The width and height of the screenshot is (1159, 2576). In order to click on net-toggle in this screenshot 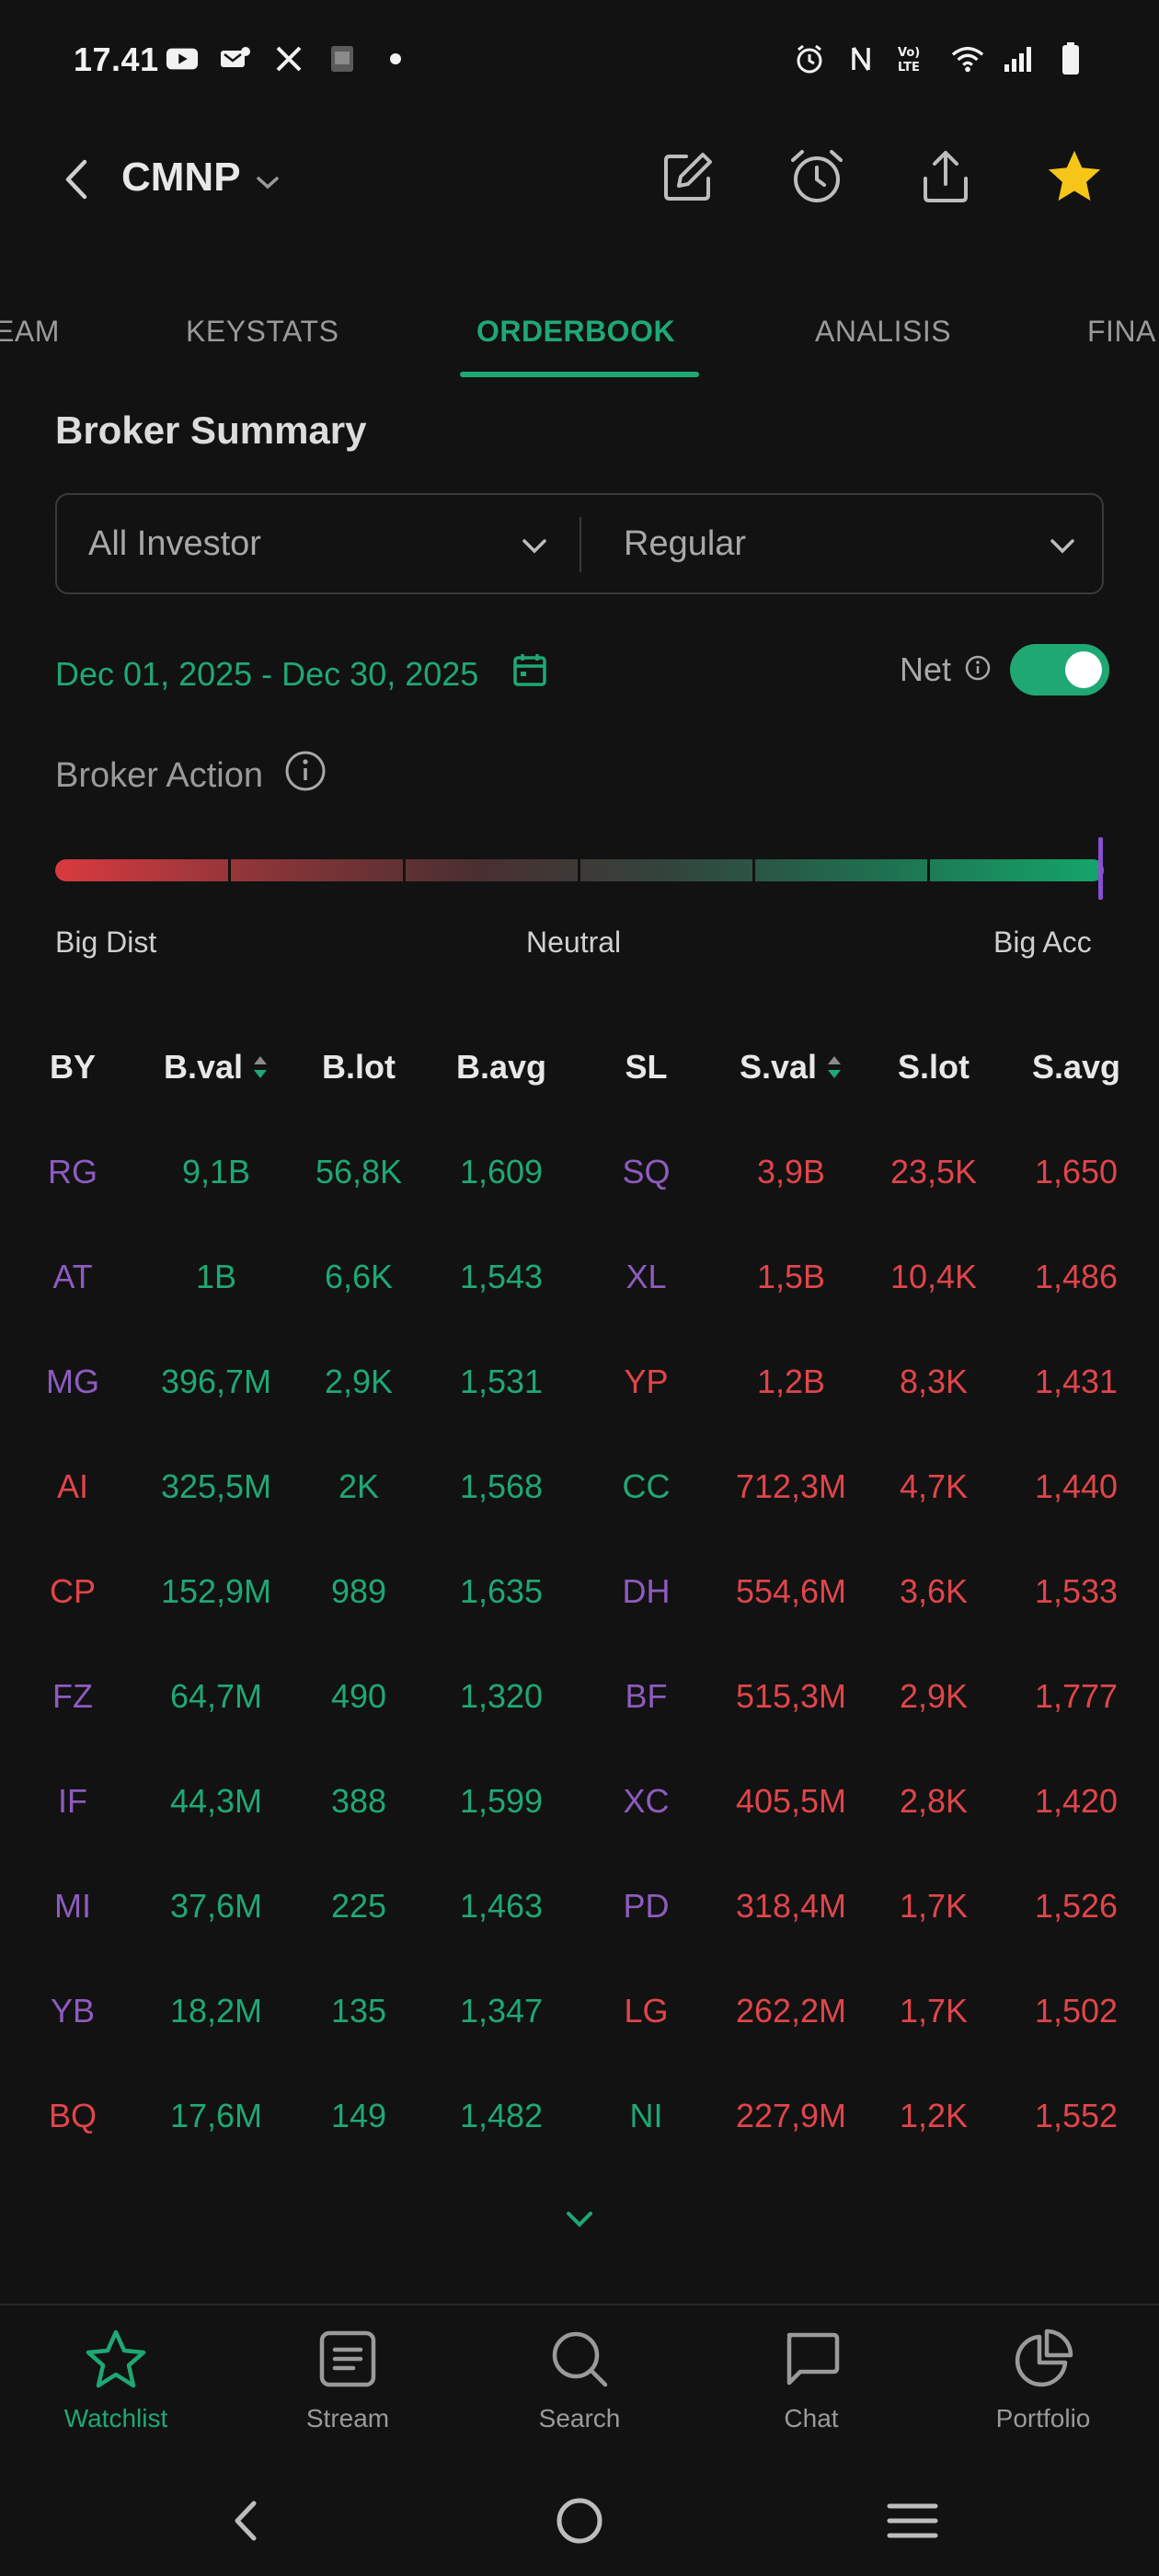, I will do `click(1059, 670)`.